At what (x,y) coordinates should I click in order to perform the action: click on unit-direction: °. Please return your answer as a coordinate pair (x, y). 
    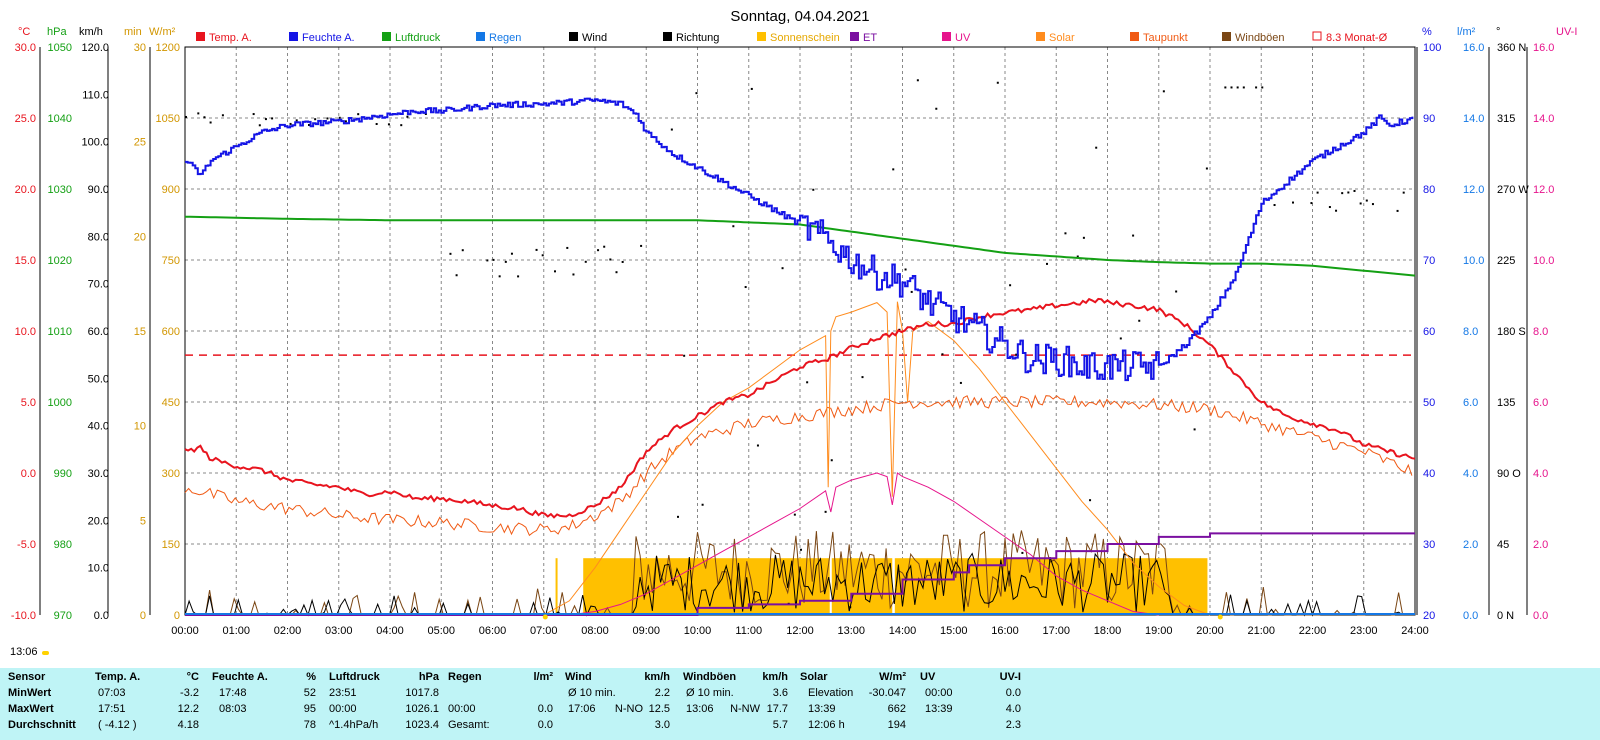
    Looking at the image, I should click on (1498, 32).